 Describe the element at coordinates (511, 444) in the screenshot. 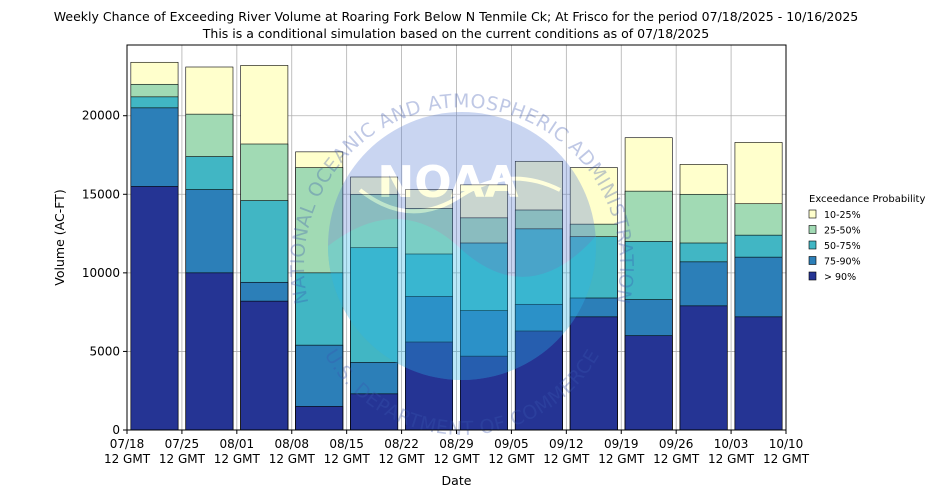

I see `x-tick-label-date: 09/05` at that location.